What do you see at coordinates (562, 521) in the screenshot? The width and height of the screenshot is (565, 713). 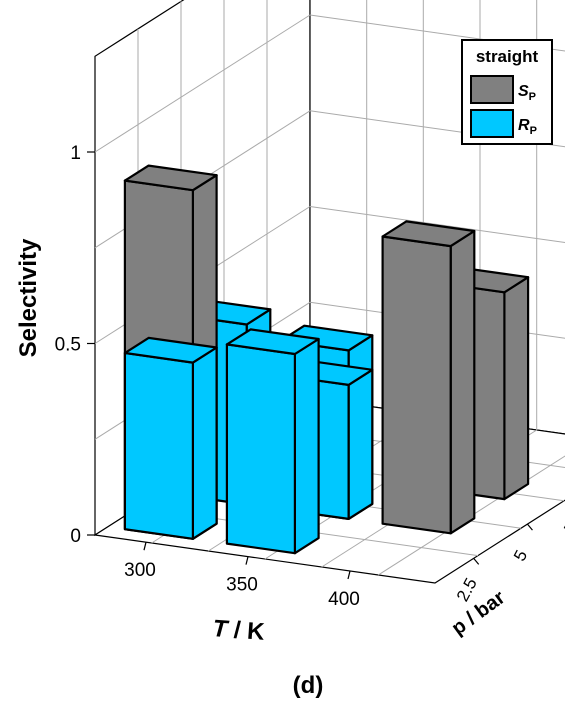 I see `z-tick-label: 7.5` at bounding box center [562, 521].